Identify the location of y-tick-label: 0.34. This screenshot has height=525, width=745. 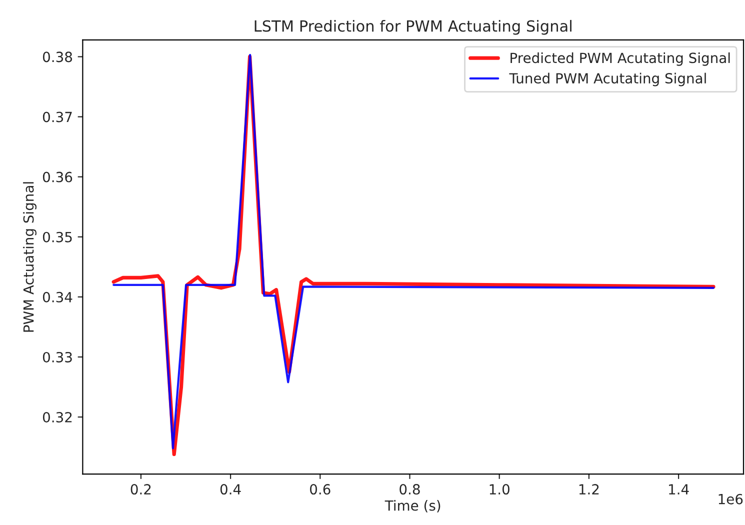
(57, 297).